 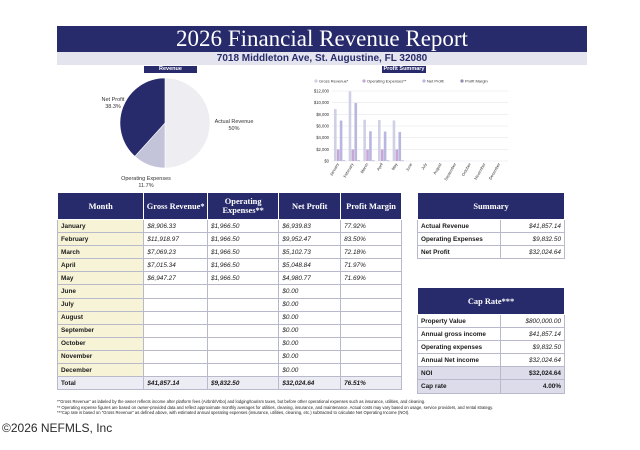 I want to click on pie-actual-revenue-pct: 50%, so click(x=234, y=128).